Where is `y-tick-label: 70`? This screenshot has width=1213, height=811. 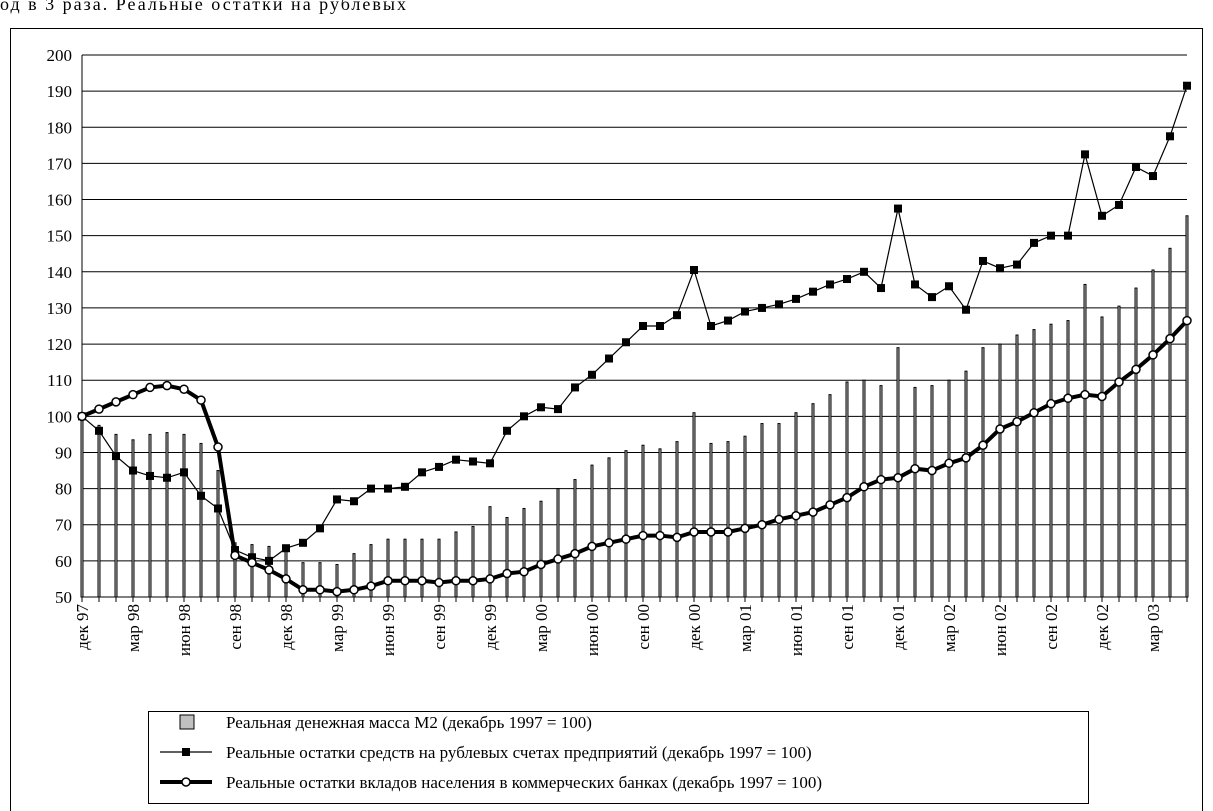 y-tick-label: 70 is located at coordinates (63, 525).